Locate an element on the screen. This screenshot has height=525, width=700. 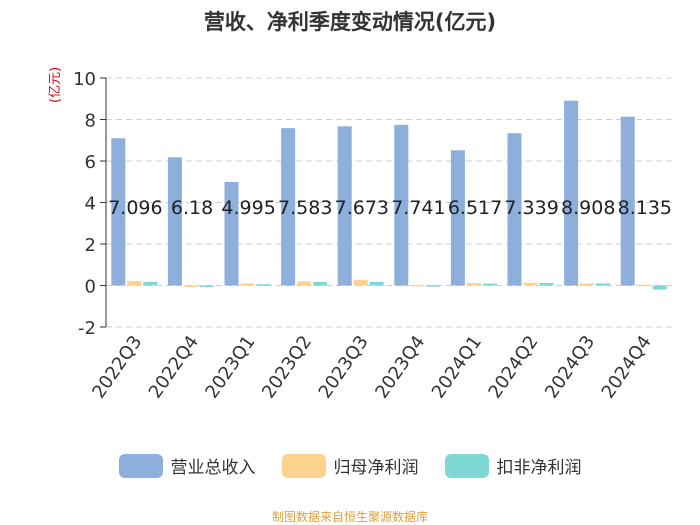
x-tick-label: 2023Q4 is located at coordinates (400, 367).